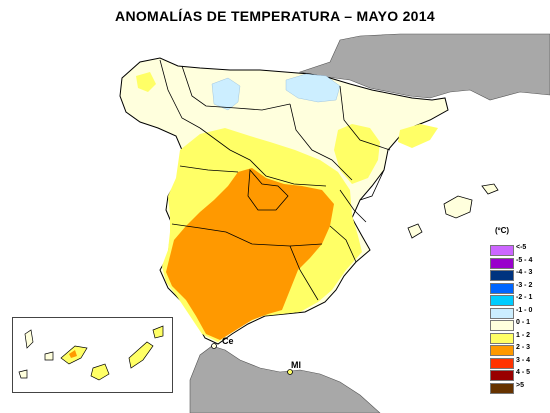 The image size is (550, 413). Describe the element at coordinates (424, 67) in the screenshot. I see `france-land` at that location.